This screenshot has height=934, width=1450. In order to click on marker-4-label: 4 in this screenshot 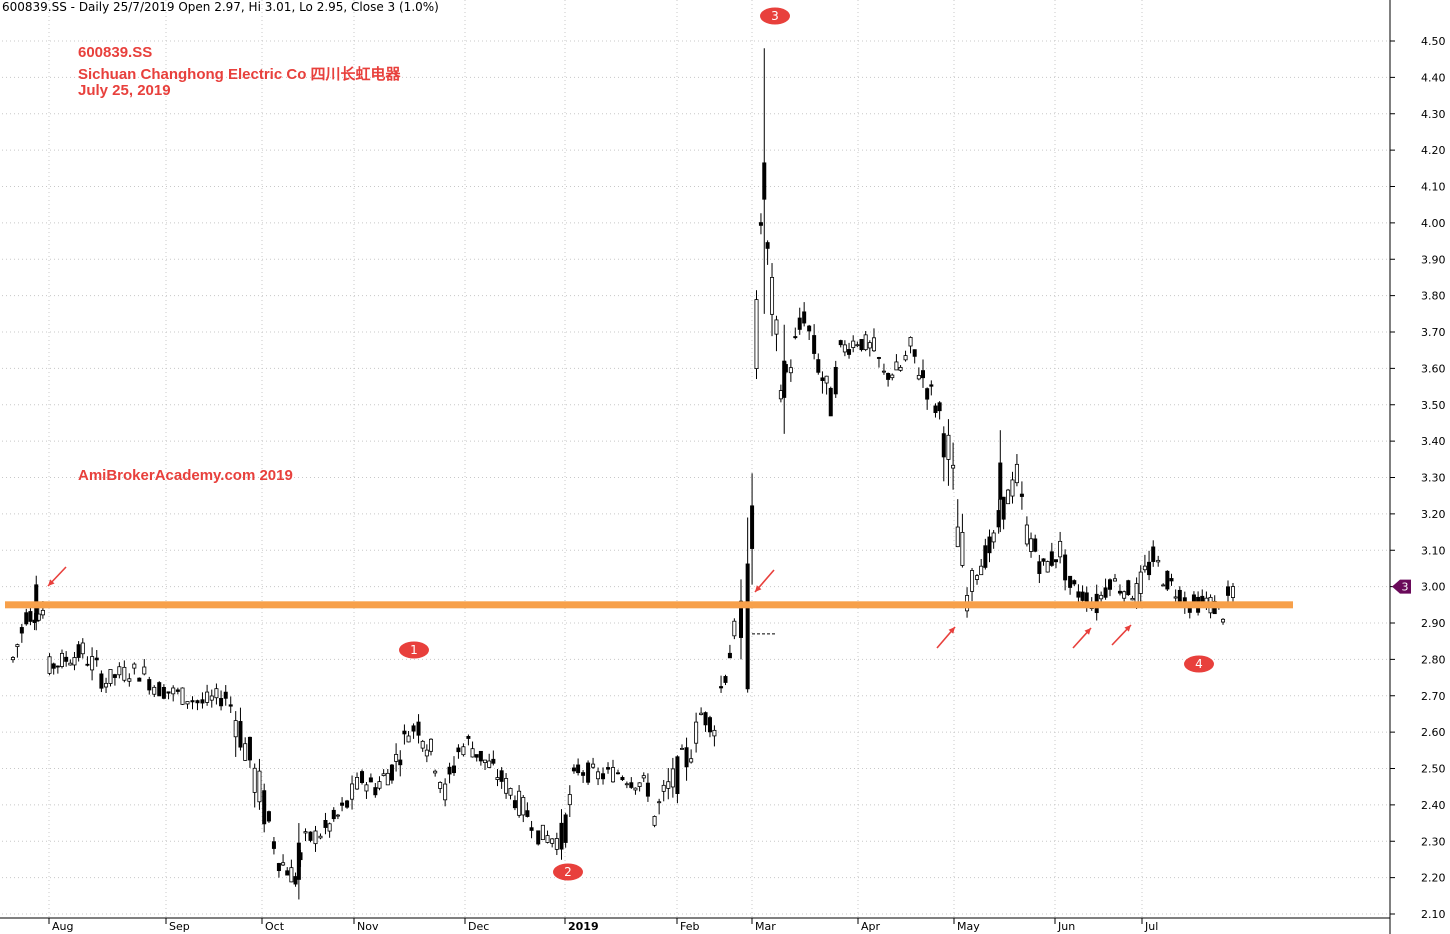, I will do `click(1199, 664)`.